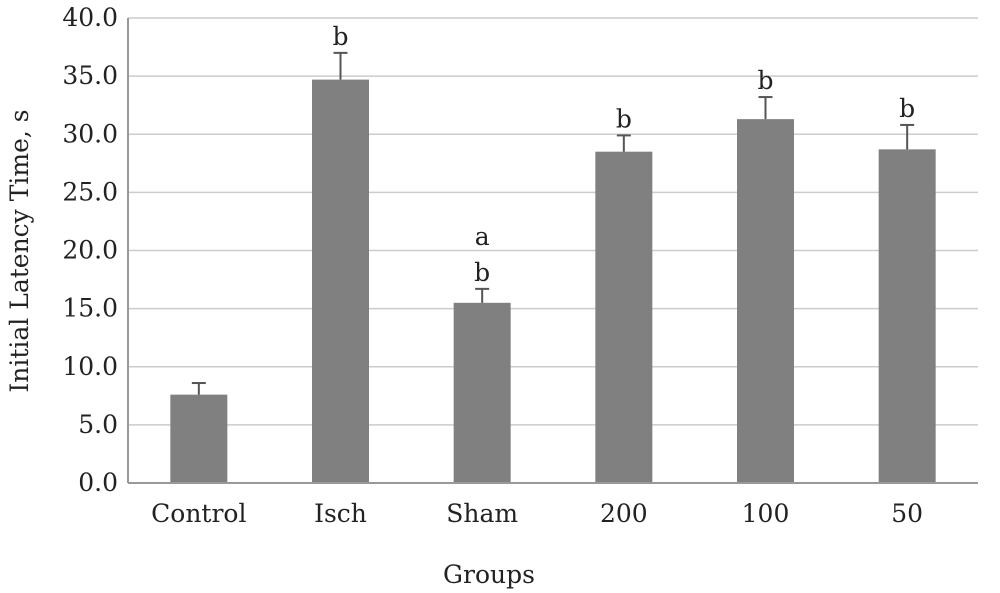  Describe the element at coordinates (340, 281) in the screenshot. I see `bar-isch` at that location.